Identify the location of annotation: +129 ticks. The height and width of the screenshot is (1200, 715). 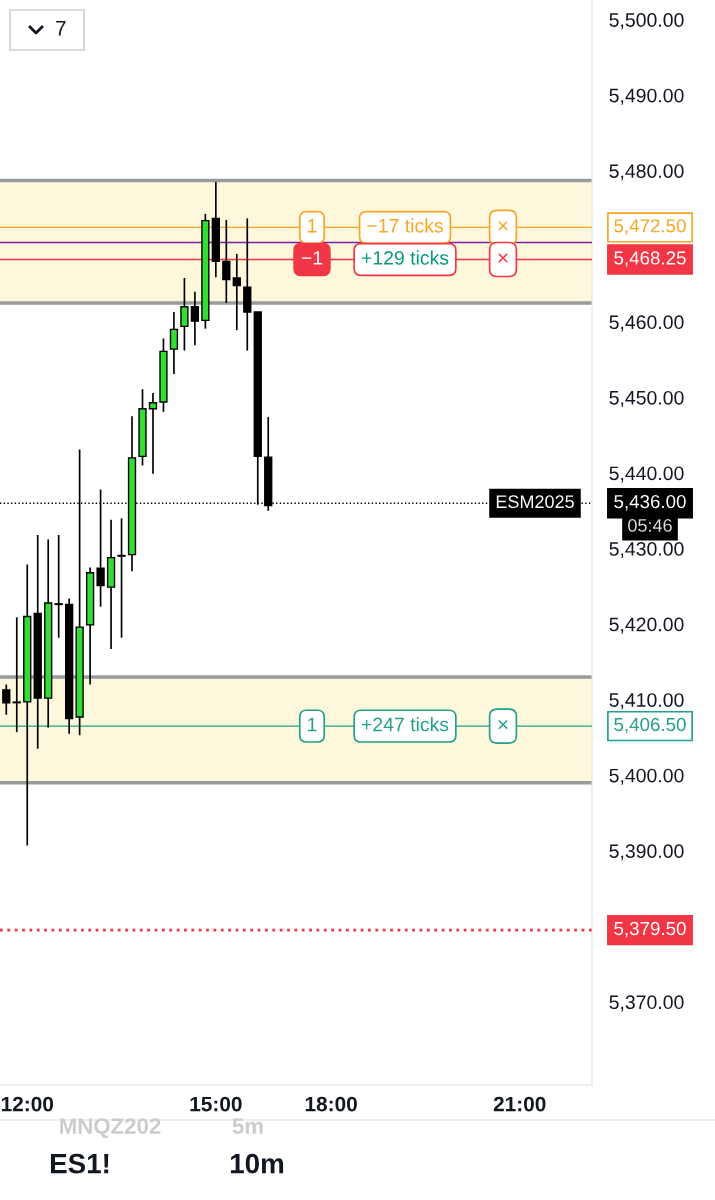
(405, 257).